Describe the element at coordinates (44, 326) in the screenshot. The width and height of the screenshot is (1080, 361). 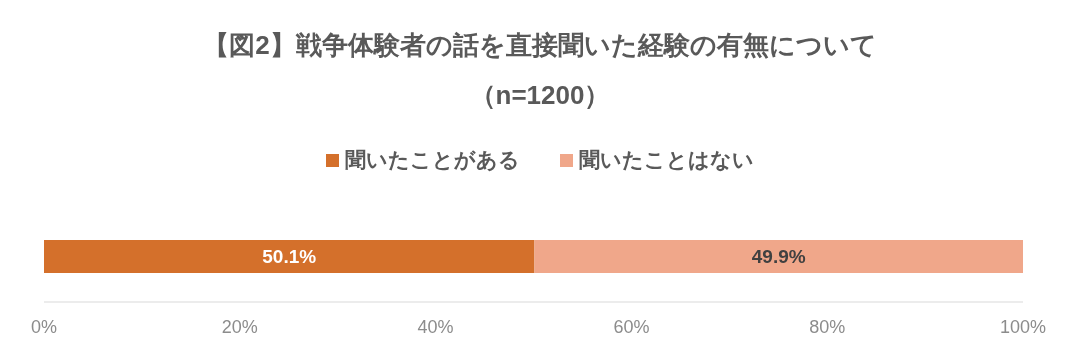
I see `x-tick-label: 0%` at that location.